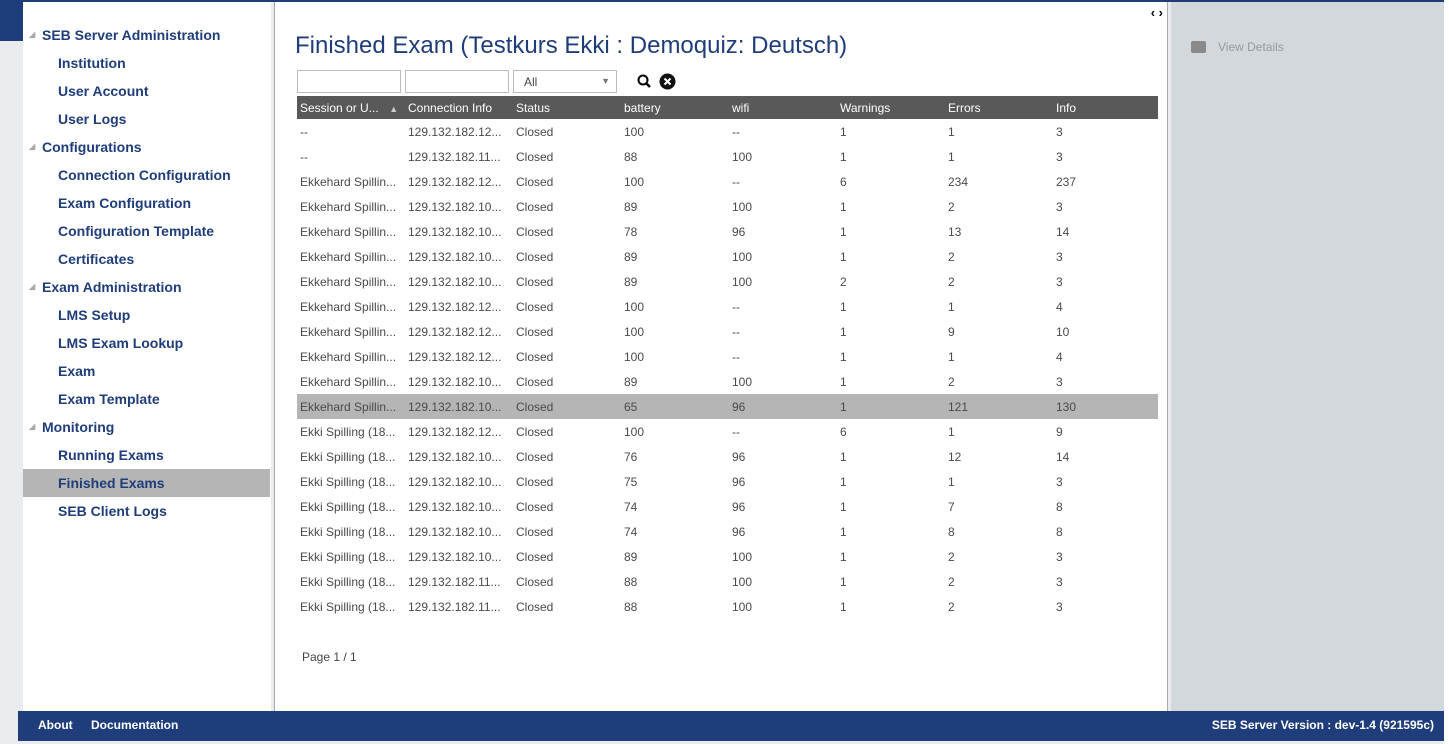 Image resolution: width=1449 pixels, height=744 pixels. What do you see at coordinates (865, 107) in the screenshot?
I see `column-header-label: Warnings` at bounding box center [865, 107].